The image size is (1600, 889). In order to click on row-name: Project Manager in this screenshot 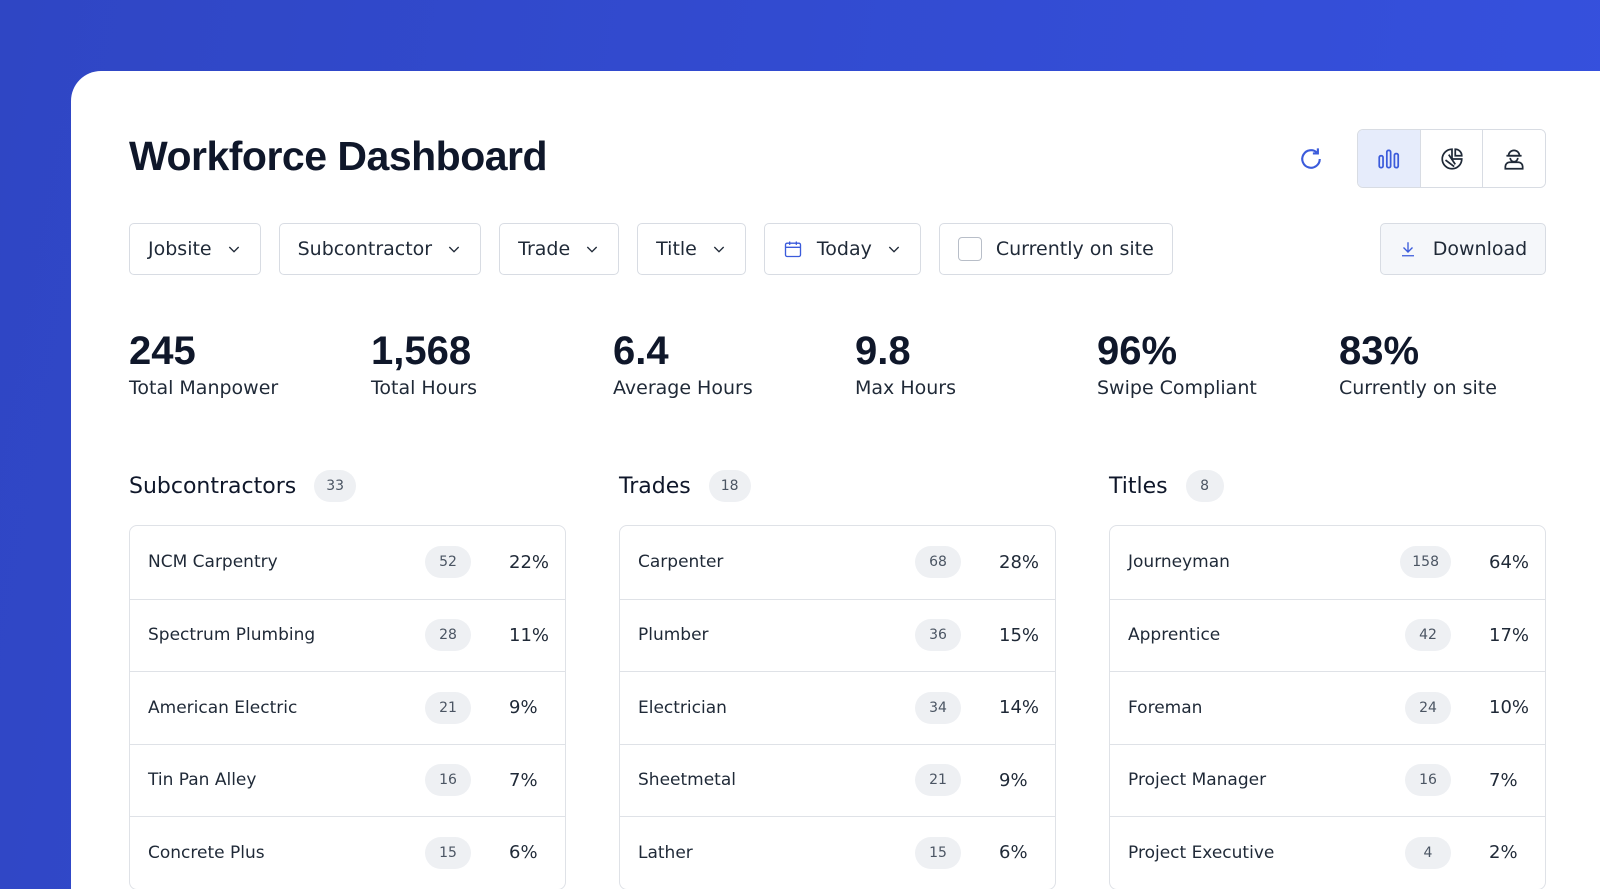, I will do `click(1197, 780)`.